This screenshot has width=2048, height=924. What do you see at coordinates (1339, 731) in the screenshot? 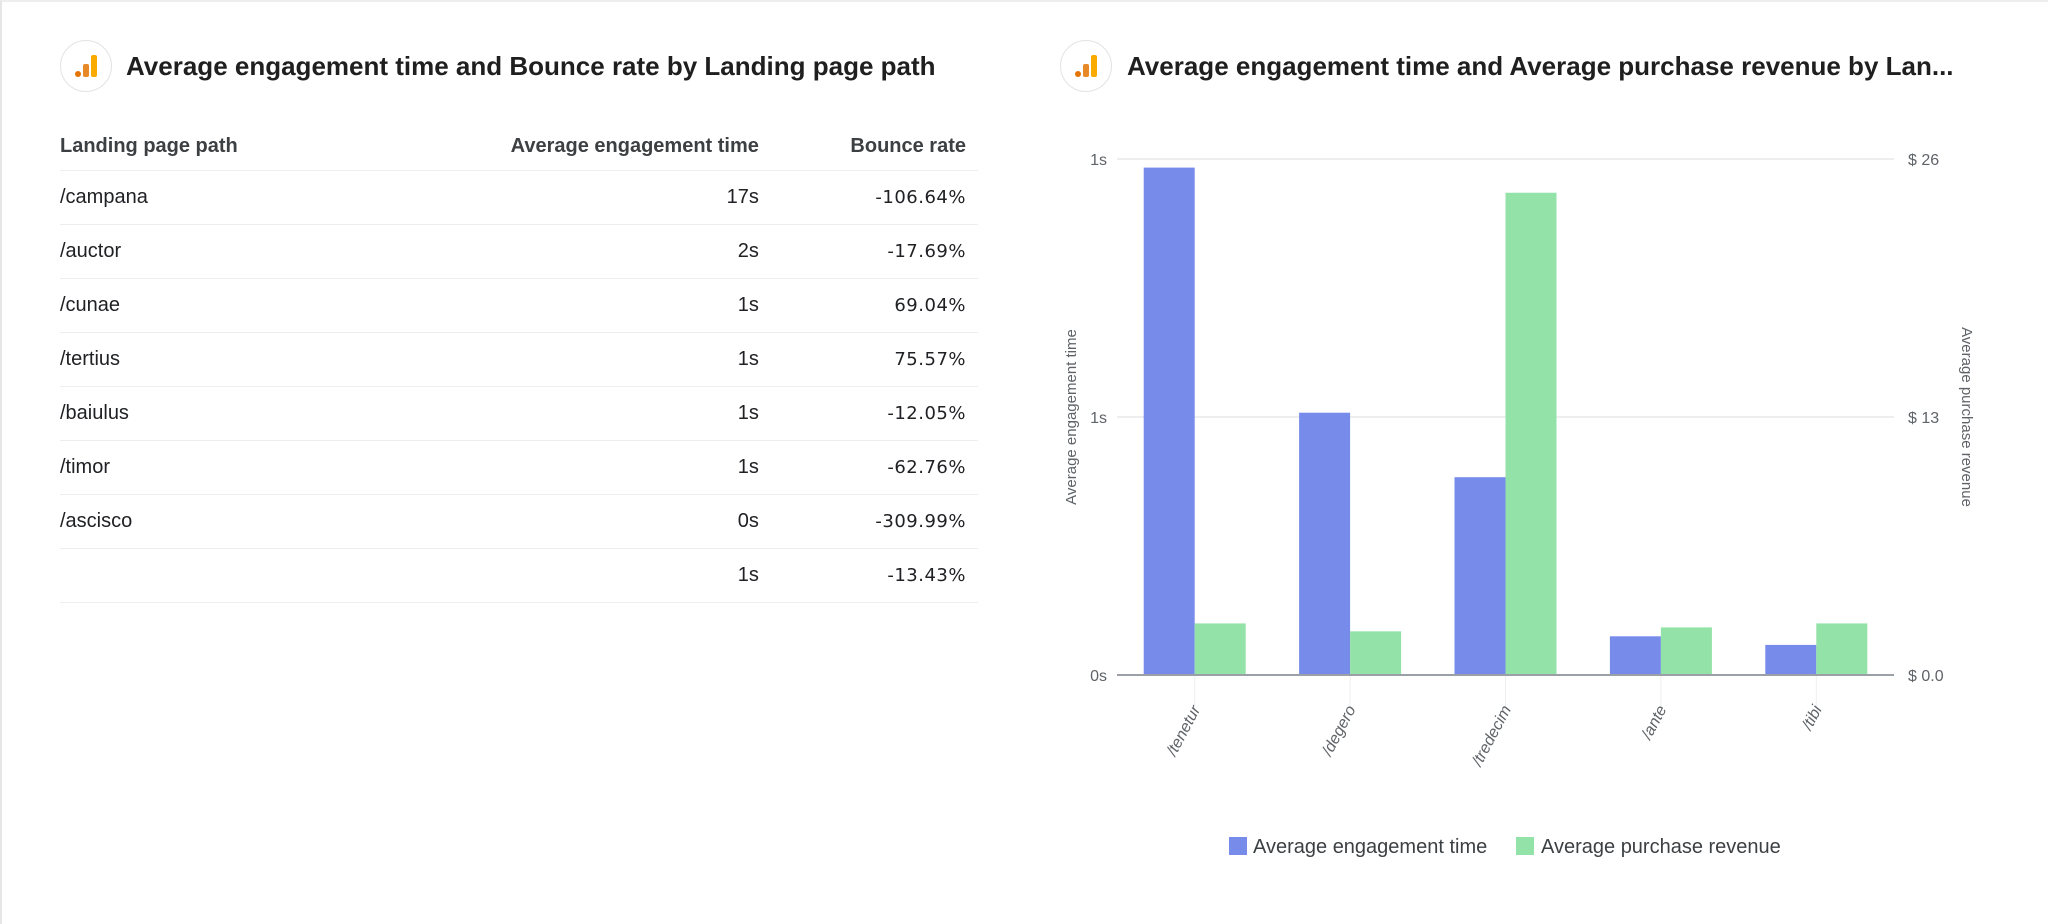
I see `x-tick-label: /degero` at bounding box center [1339, 731].